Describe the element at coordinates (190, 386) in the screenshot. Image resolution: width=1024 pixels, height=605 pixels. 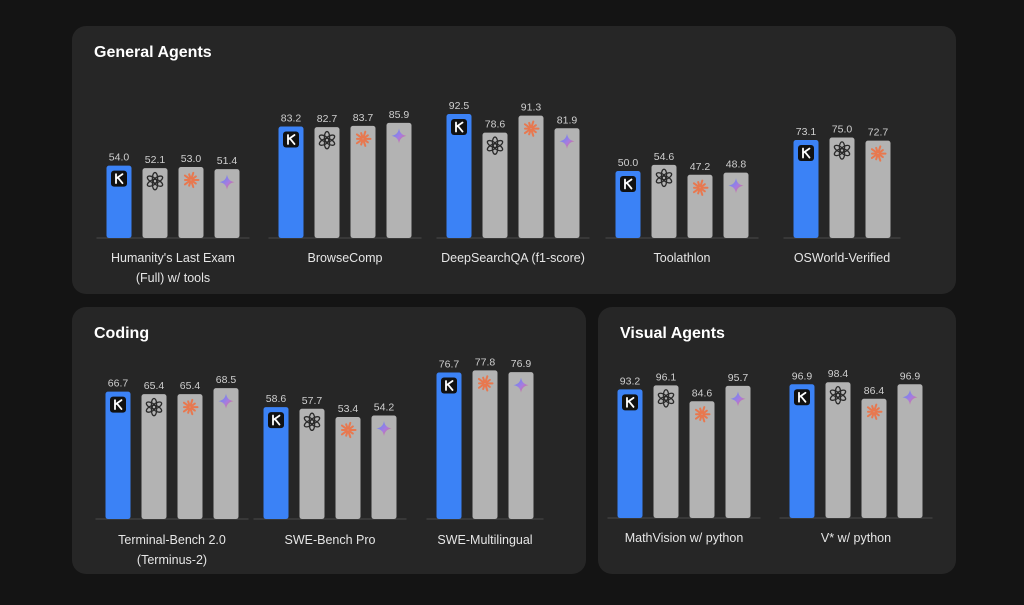
I see `value-label: 65.4` at that location.